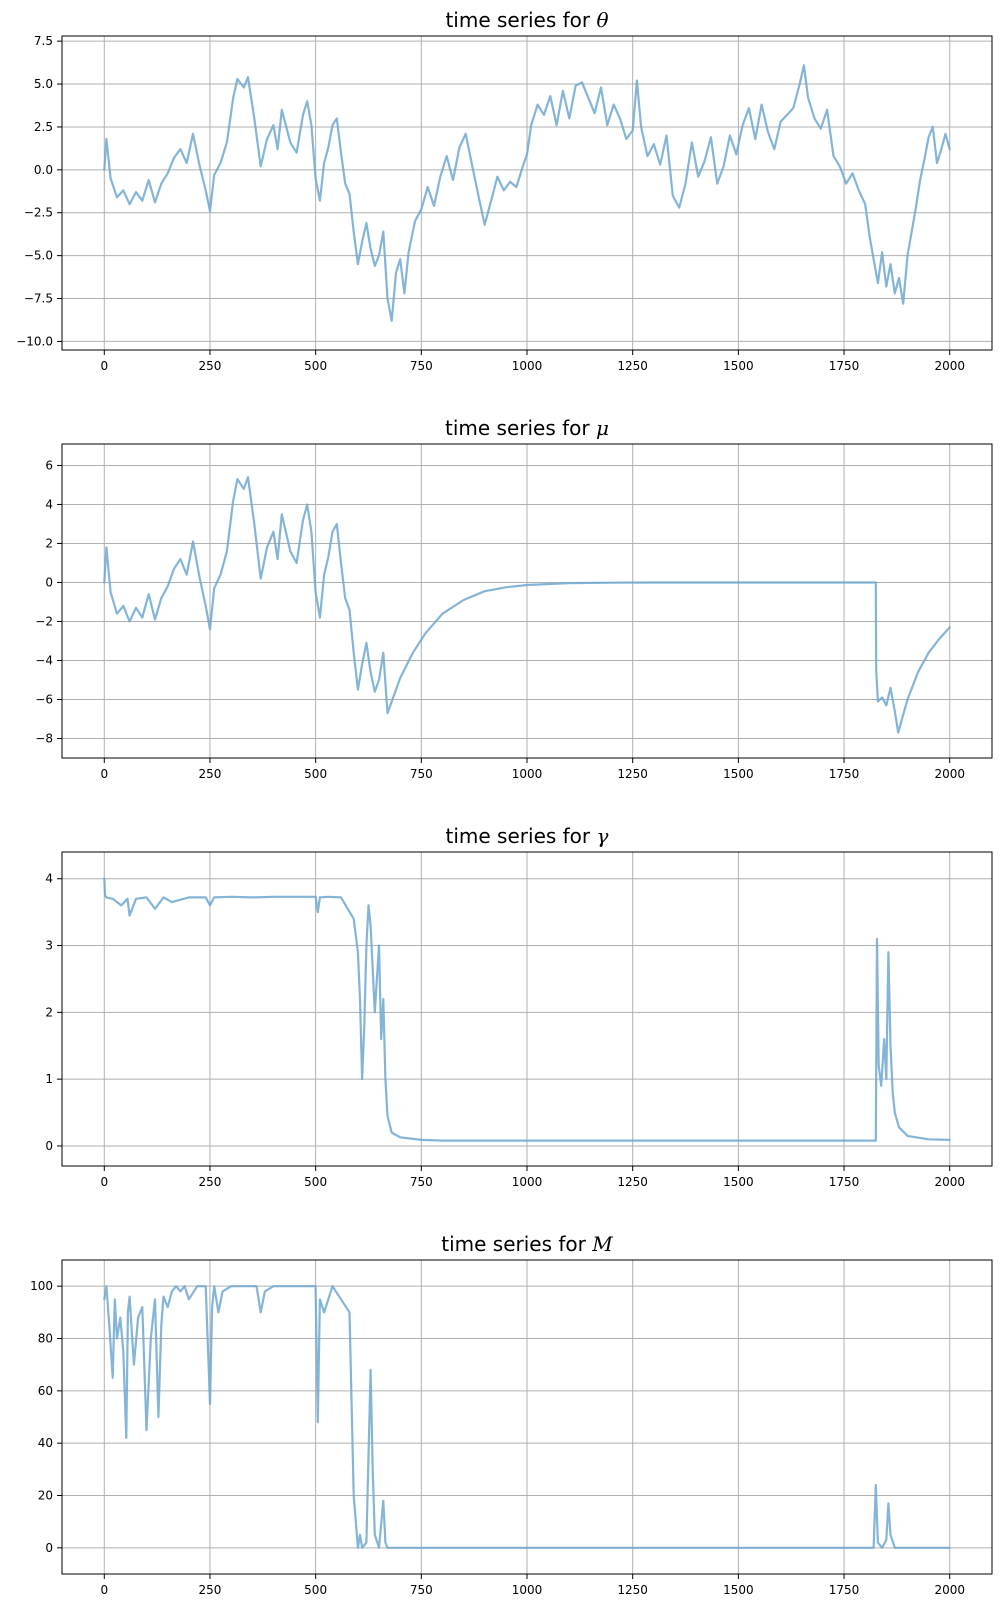 The image size is (1002, 1610). What do you see at coordinates (44, 738) in the screenshot?
I see `y-tick-label: −8` at bounding box center [44, 738].